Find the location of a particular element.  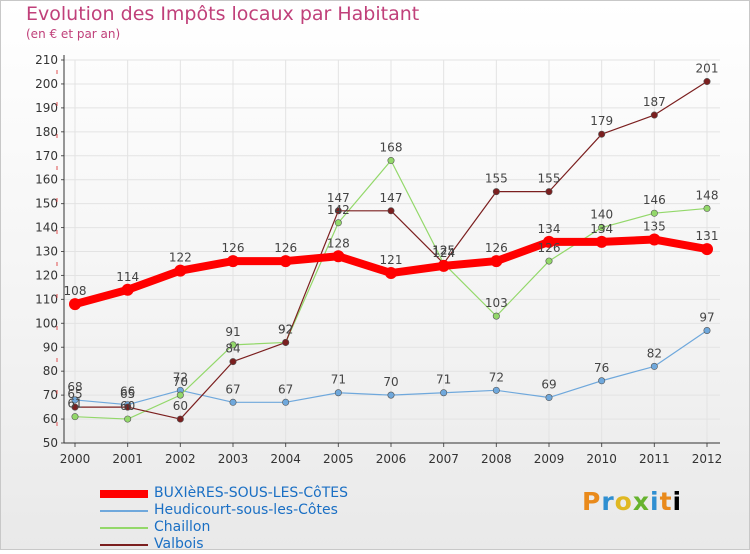

data-label-2: 70 is located at coordinates (180, 382).